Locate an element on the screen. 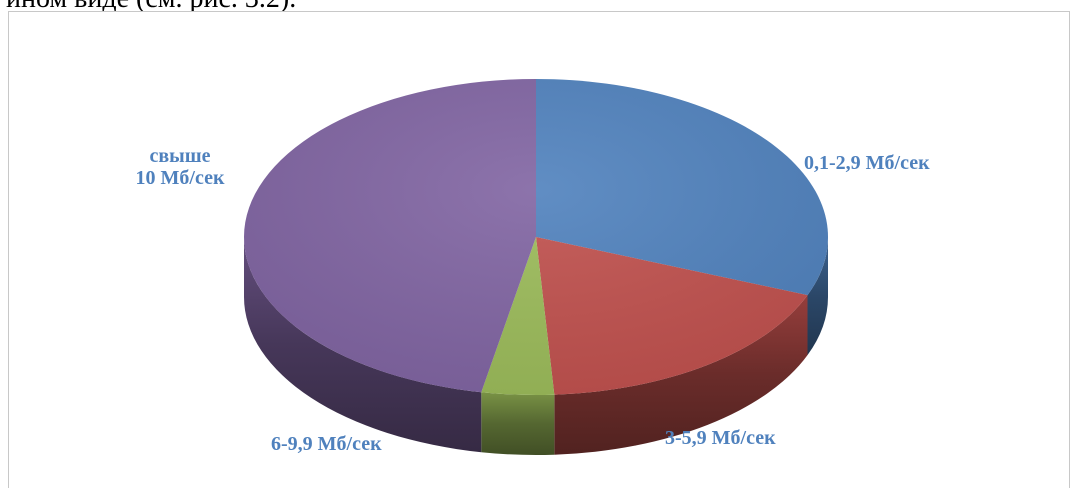 The image size is (1079, 488). slice-label-over-10: свыше 10 Мб/сек is located at coordinates (180, 167).